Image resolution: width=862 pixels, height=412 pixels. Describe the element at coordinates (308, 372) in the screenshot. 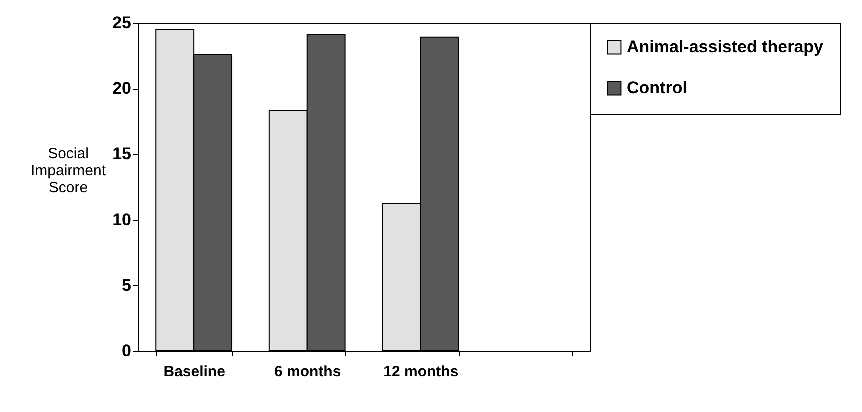

I see `x-tick-label: 6 months` at that location.